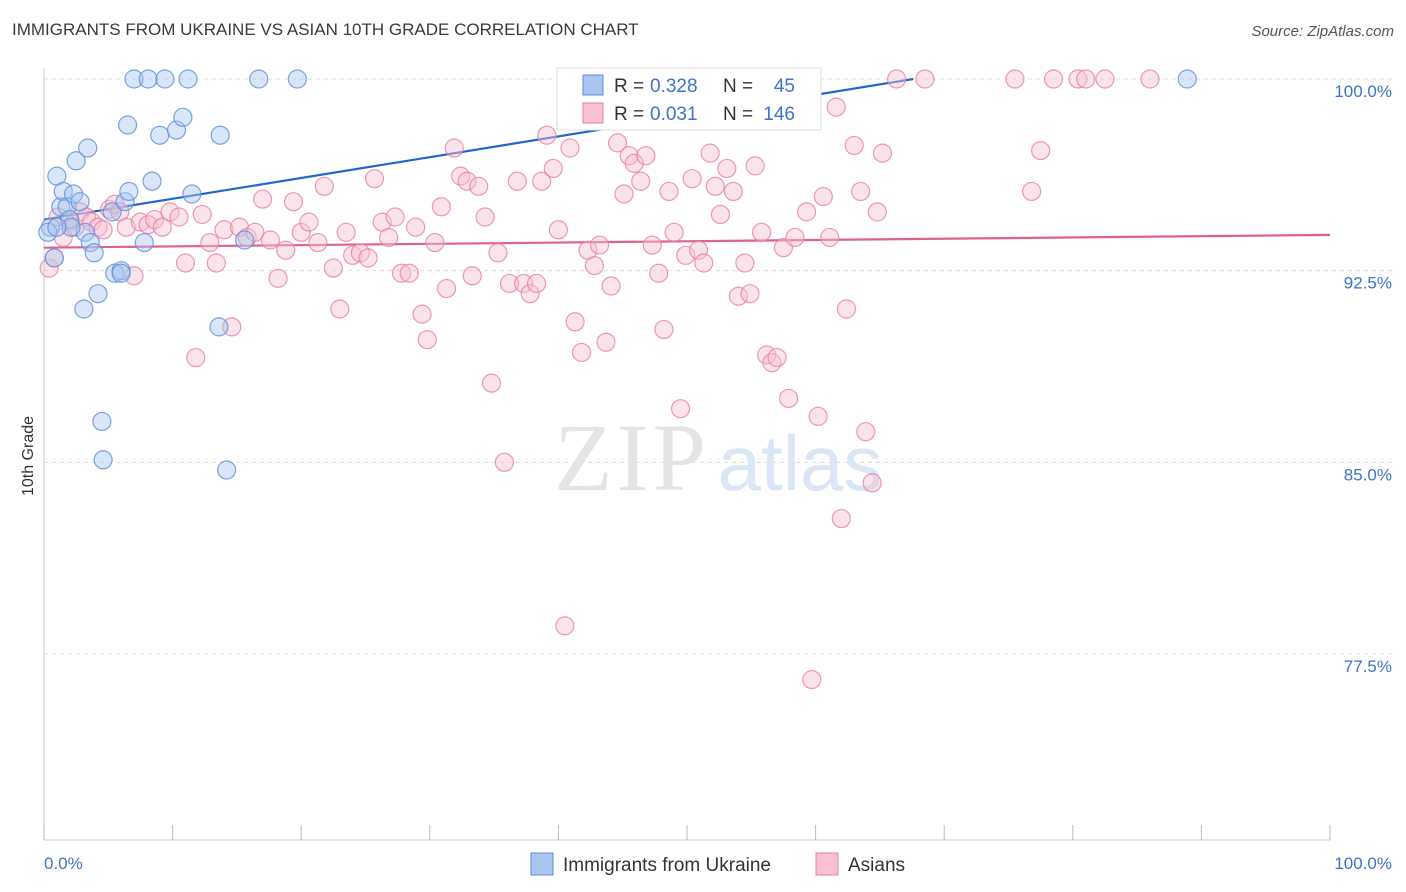  I want to click on y-tick-label: 92.5%, so click(1368, 283).